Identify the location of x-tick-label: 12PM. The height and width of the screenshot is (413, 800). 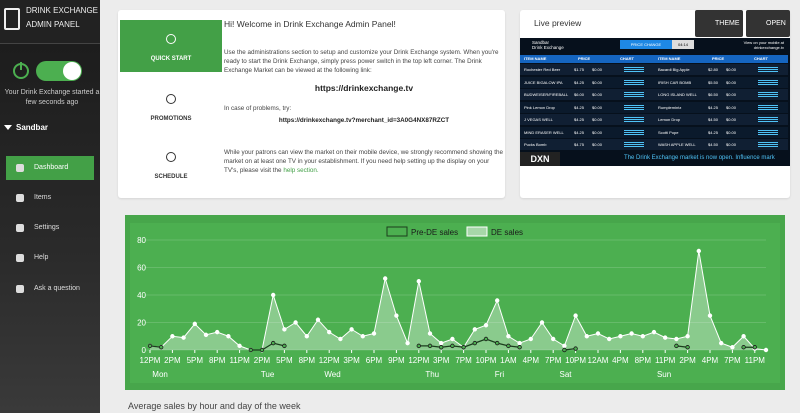
(329, 360).